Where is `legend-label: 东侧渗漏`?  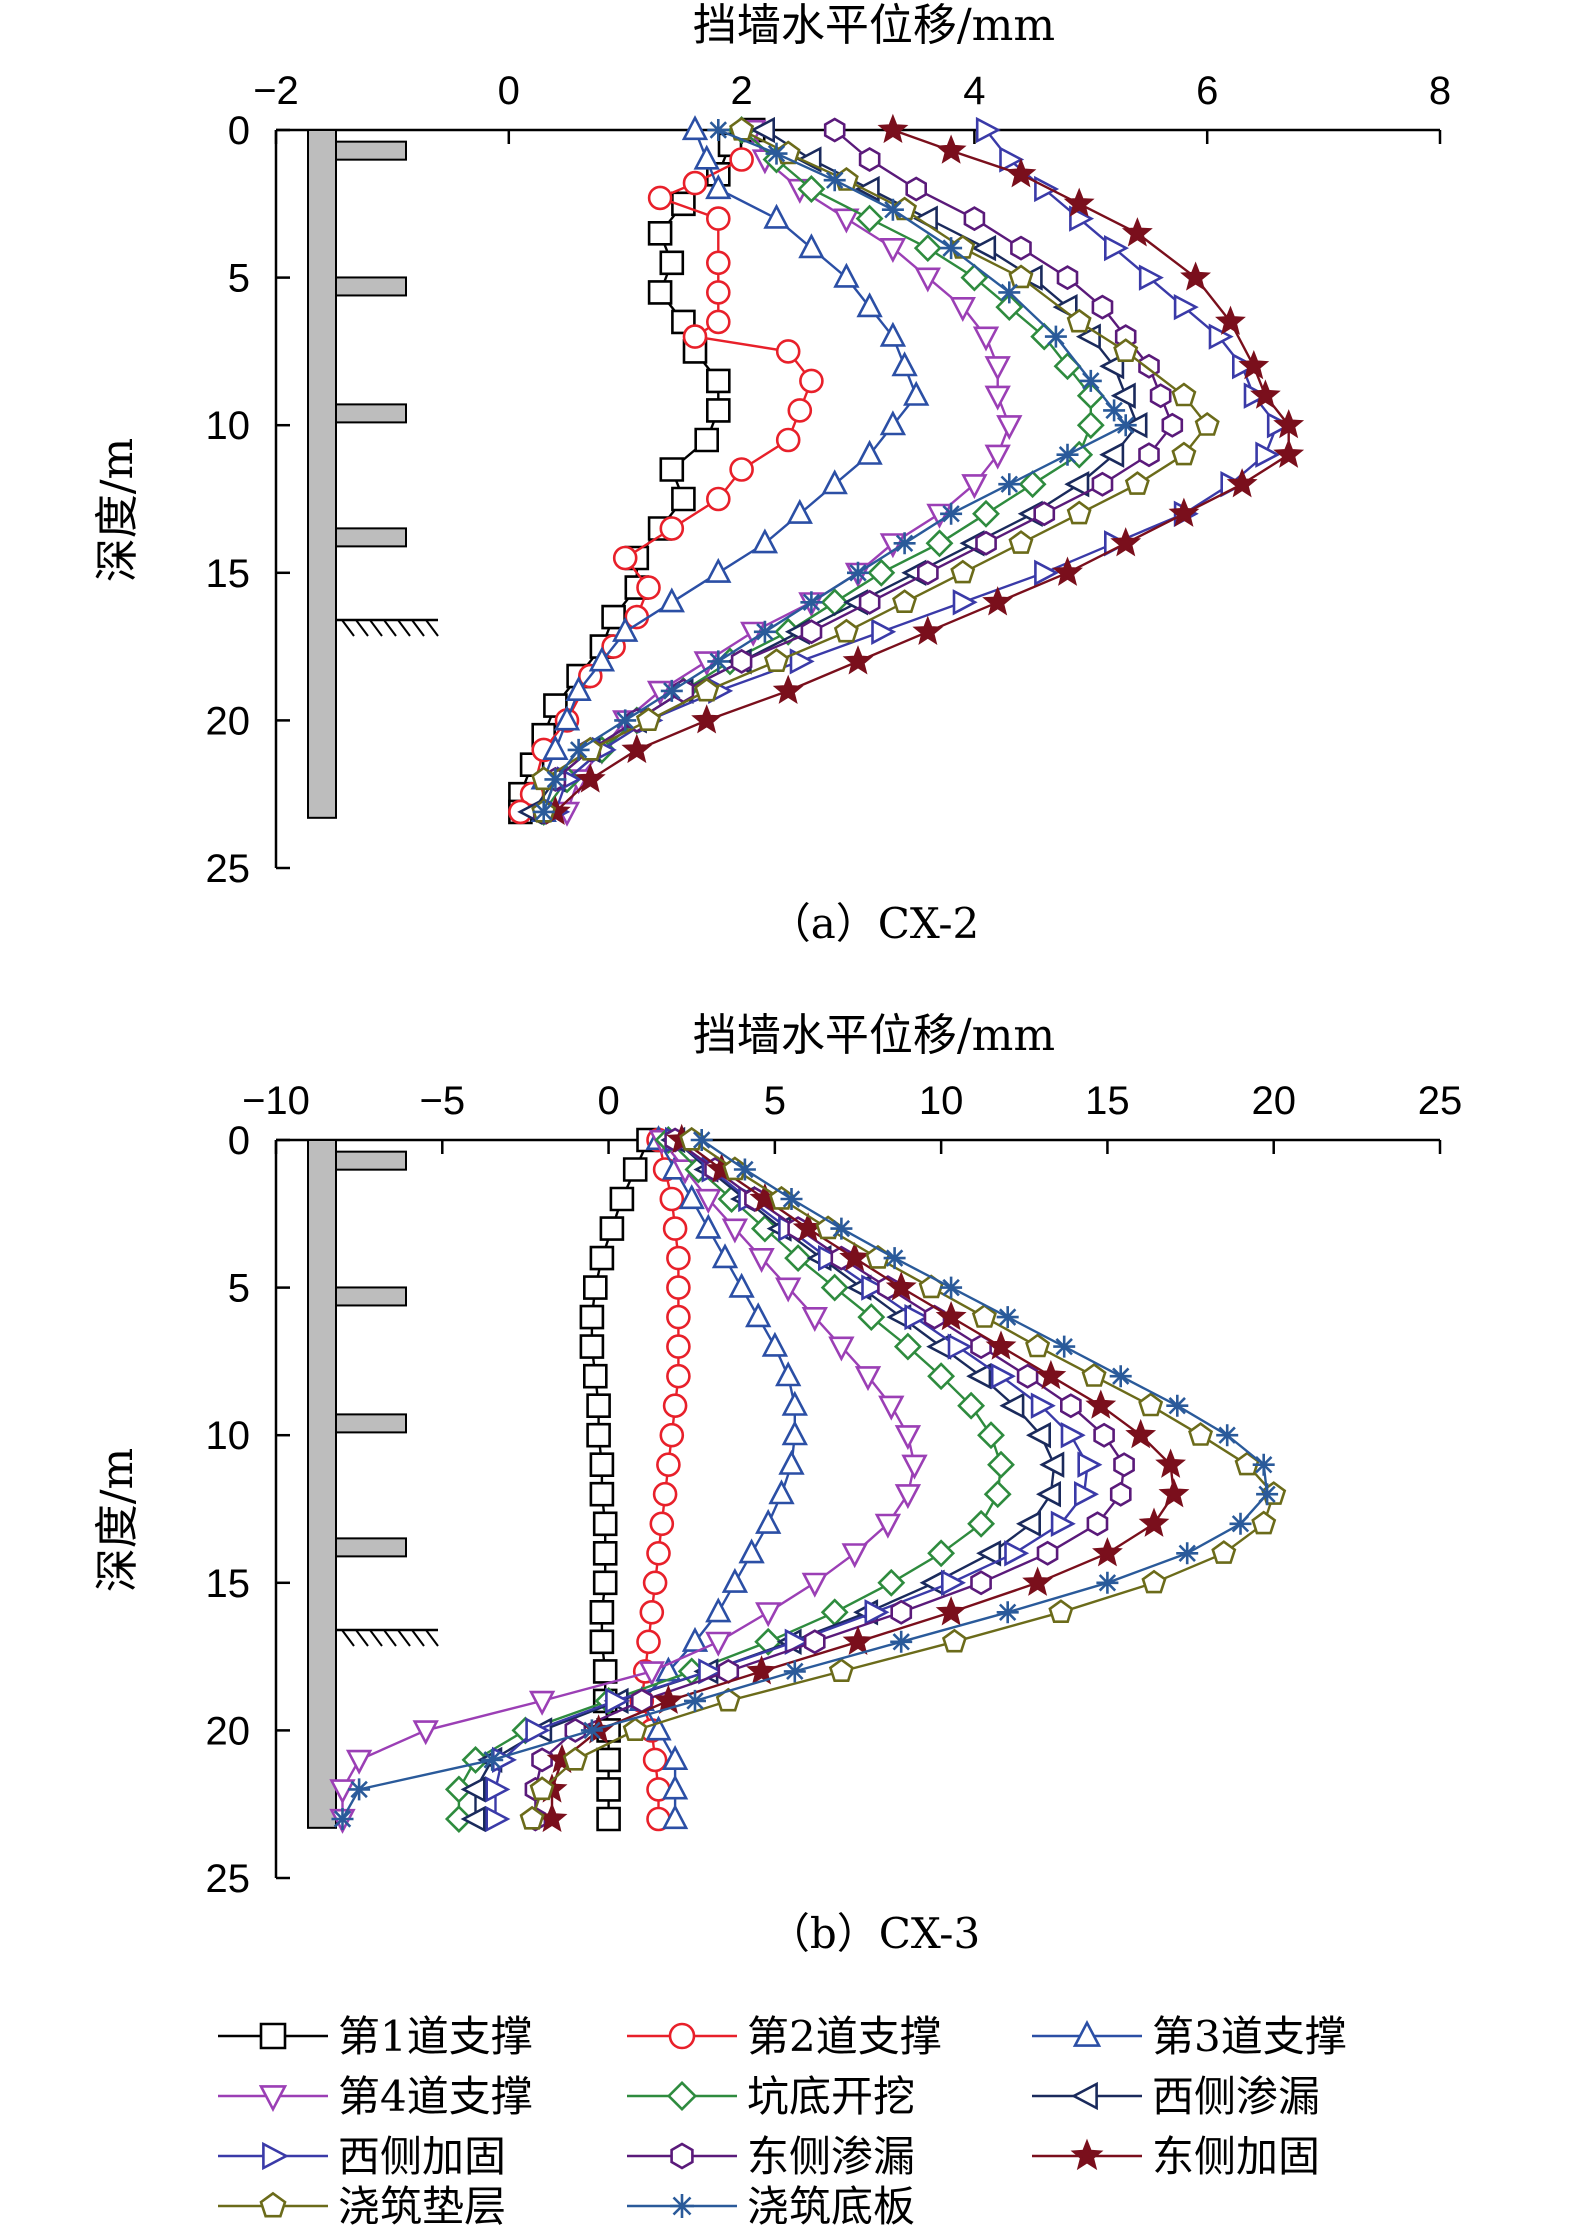
legend-label: 东侧渗漏 is located at coordinates (831, 2156).